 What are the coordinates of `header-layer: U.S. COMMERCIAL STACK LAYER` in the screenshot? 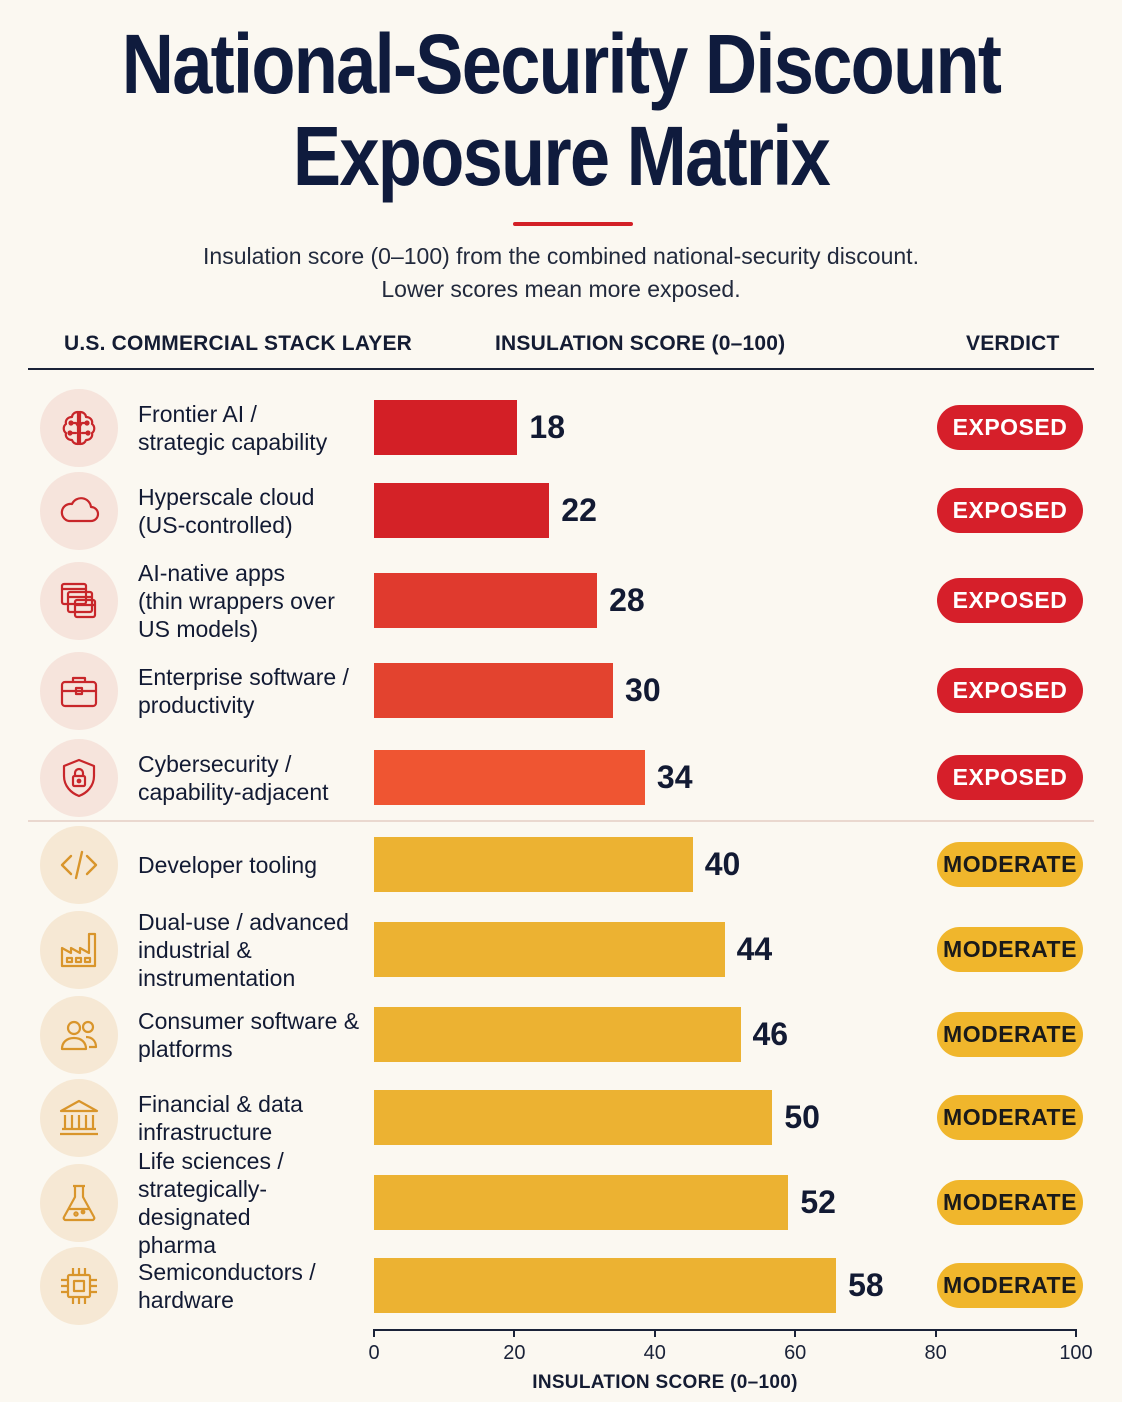 It's located at (238, 343).